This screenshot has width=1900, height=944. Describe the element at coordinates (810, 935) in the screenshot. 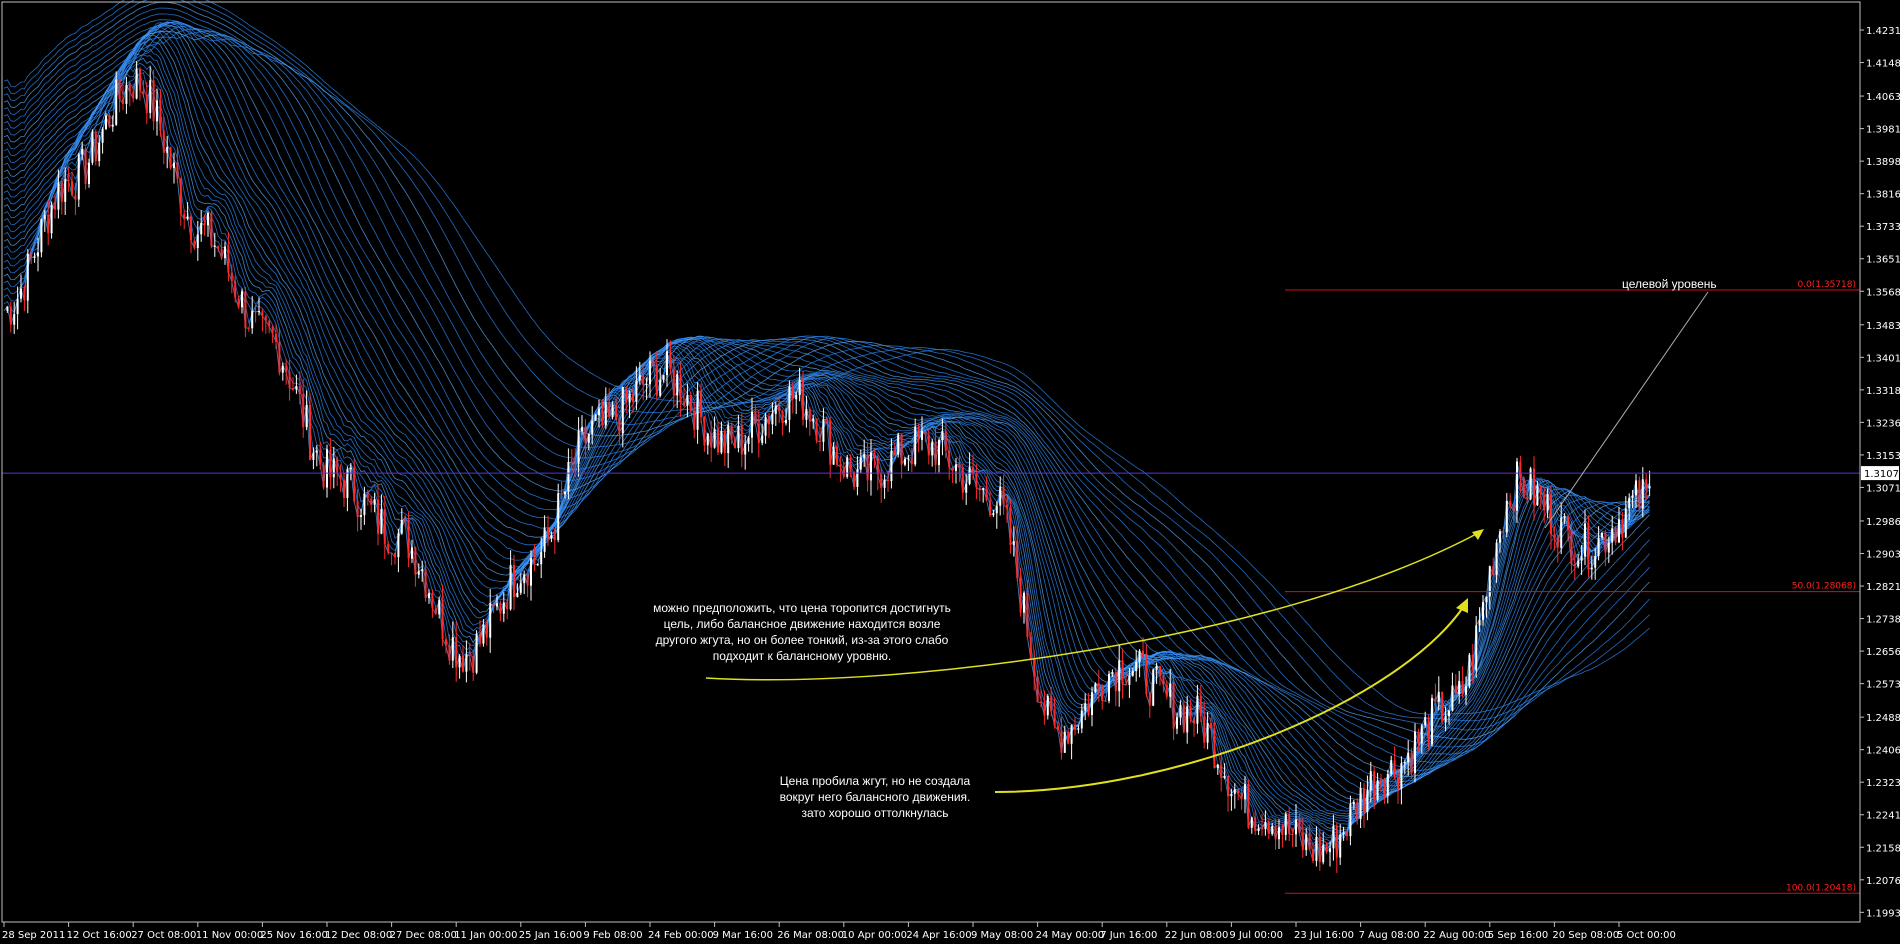

I see `x-tick-label: 26 Mar 08:00` at that location.